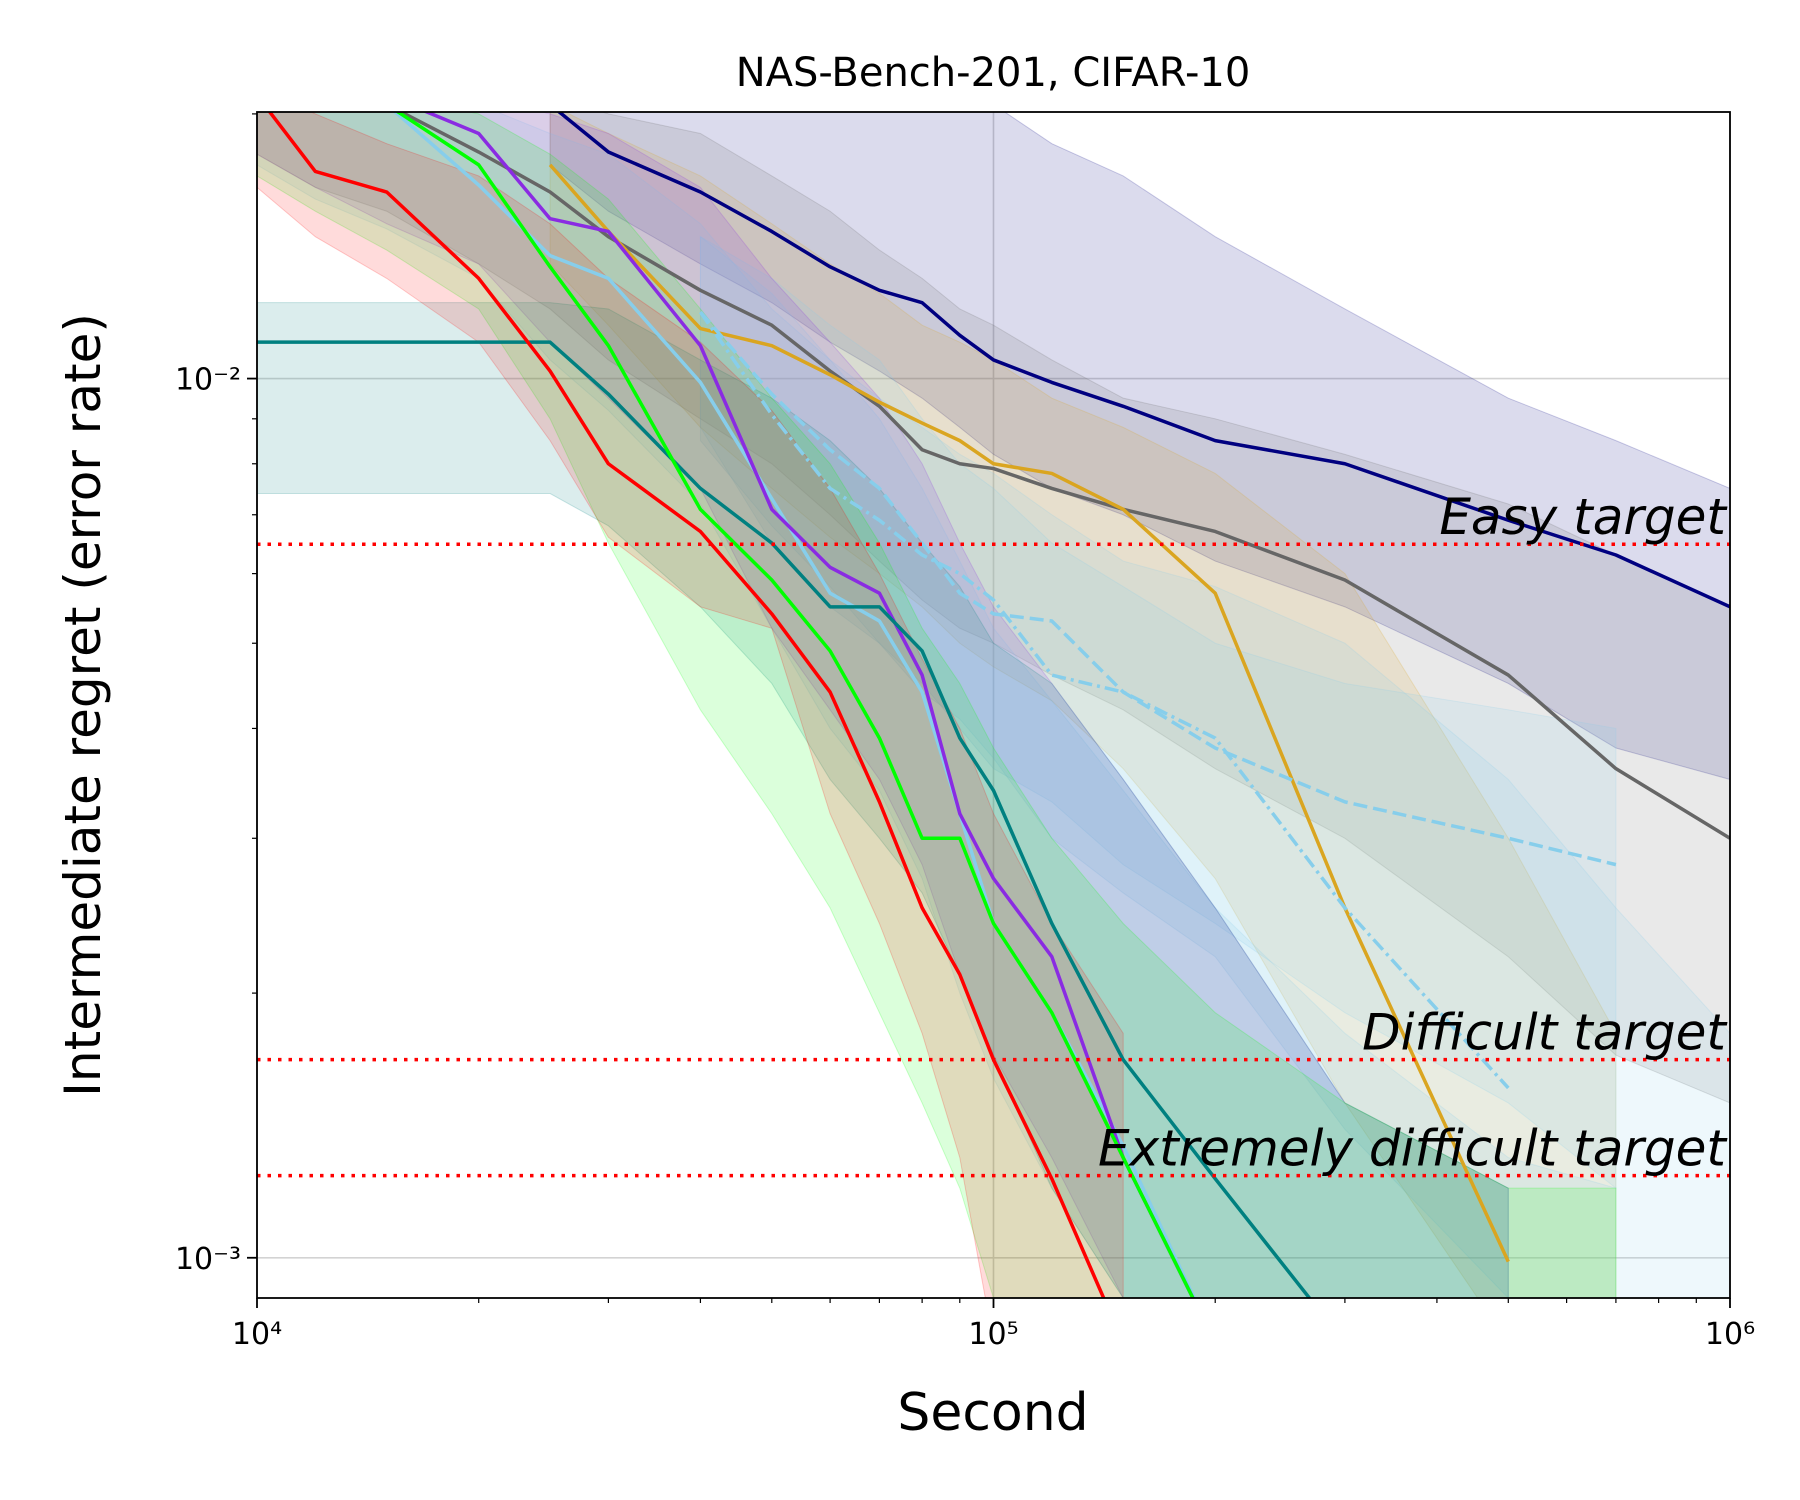 The image size is (1800, 1500). Describe the element at coordinates (208, 1259) in the screenshot. I see `y-tick-label: 10⁻³` at that location.